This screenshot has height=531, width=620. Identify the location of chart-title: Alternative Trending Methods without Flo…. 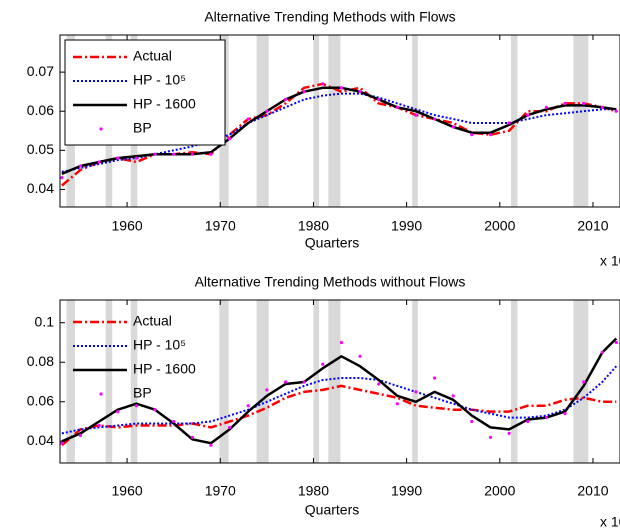
(330, 282).